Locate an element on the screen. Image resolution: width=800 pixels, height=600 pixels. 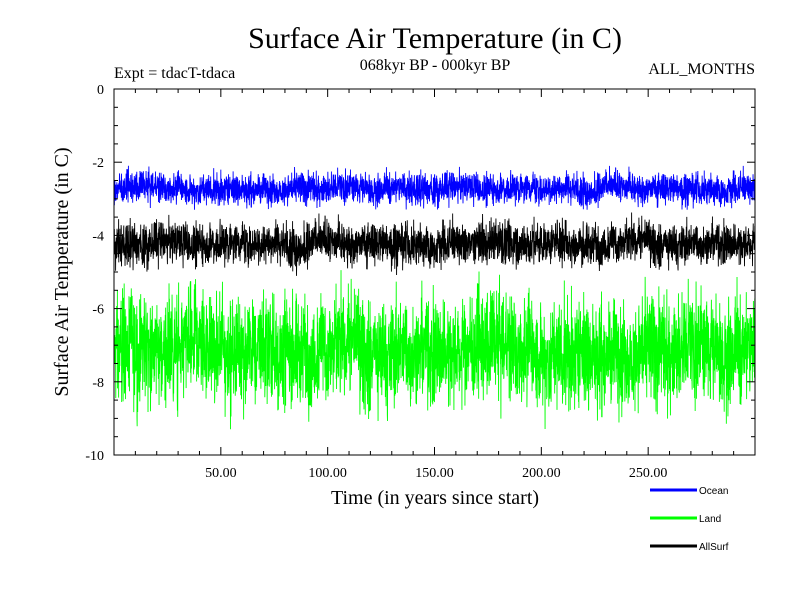
experiment-label: Expt = tdacT-tdaca is located at coordinates (174, 73).